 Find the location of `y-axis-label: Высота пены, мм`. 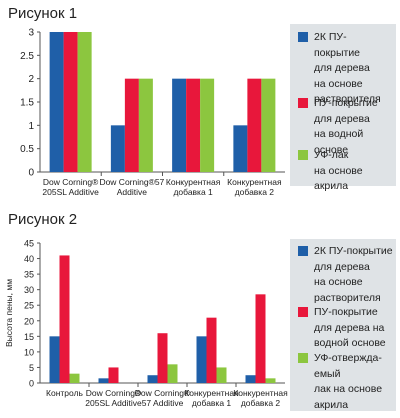

y-axis-label: Высота пены, мм is located at coordinates (9, 313).